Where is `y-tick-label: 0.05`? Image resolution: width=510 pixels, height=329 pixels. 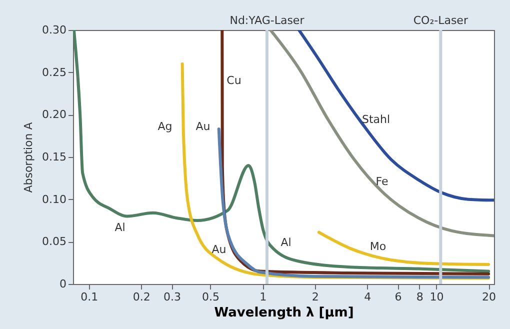
y-tick-label: 0.05 is located at coordinates (54, 241).